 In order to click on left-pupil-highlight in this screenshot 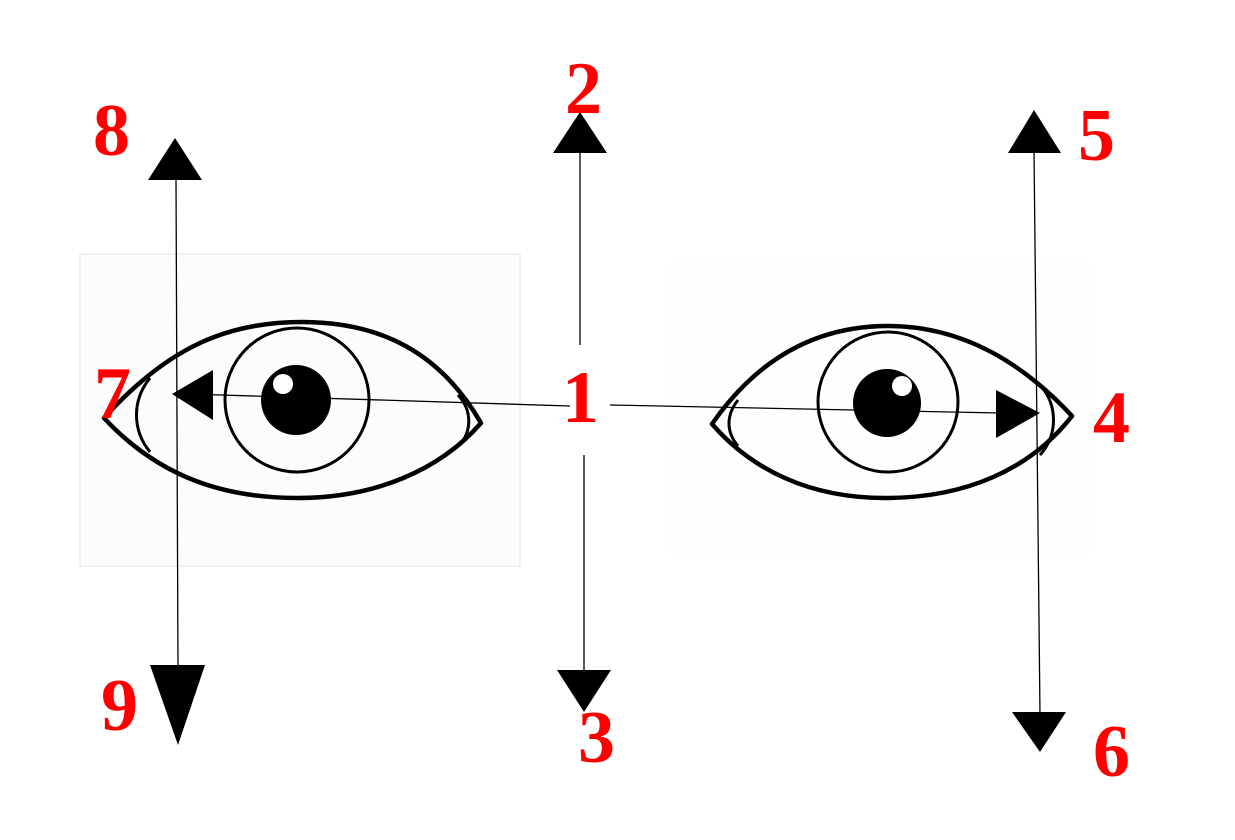, I will do `click(283, 384)`.